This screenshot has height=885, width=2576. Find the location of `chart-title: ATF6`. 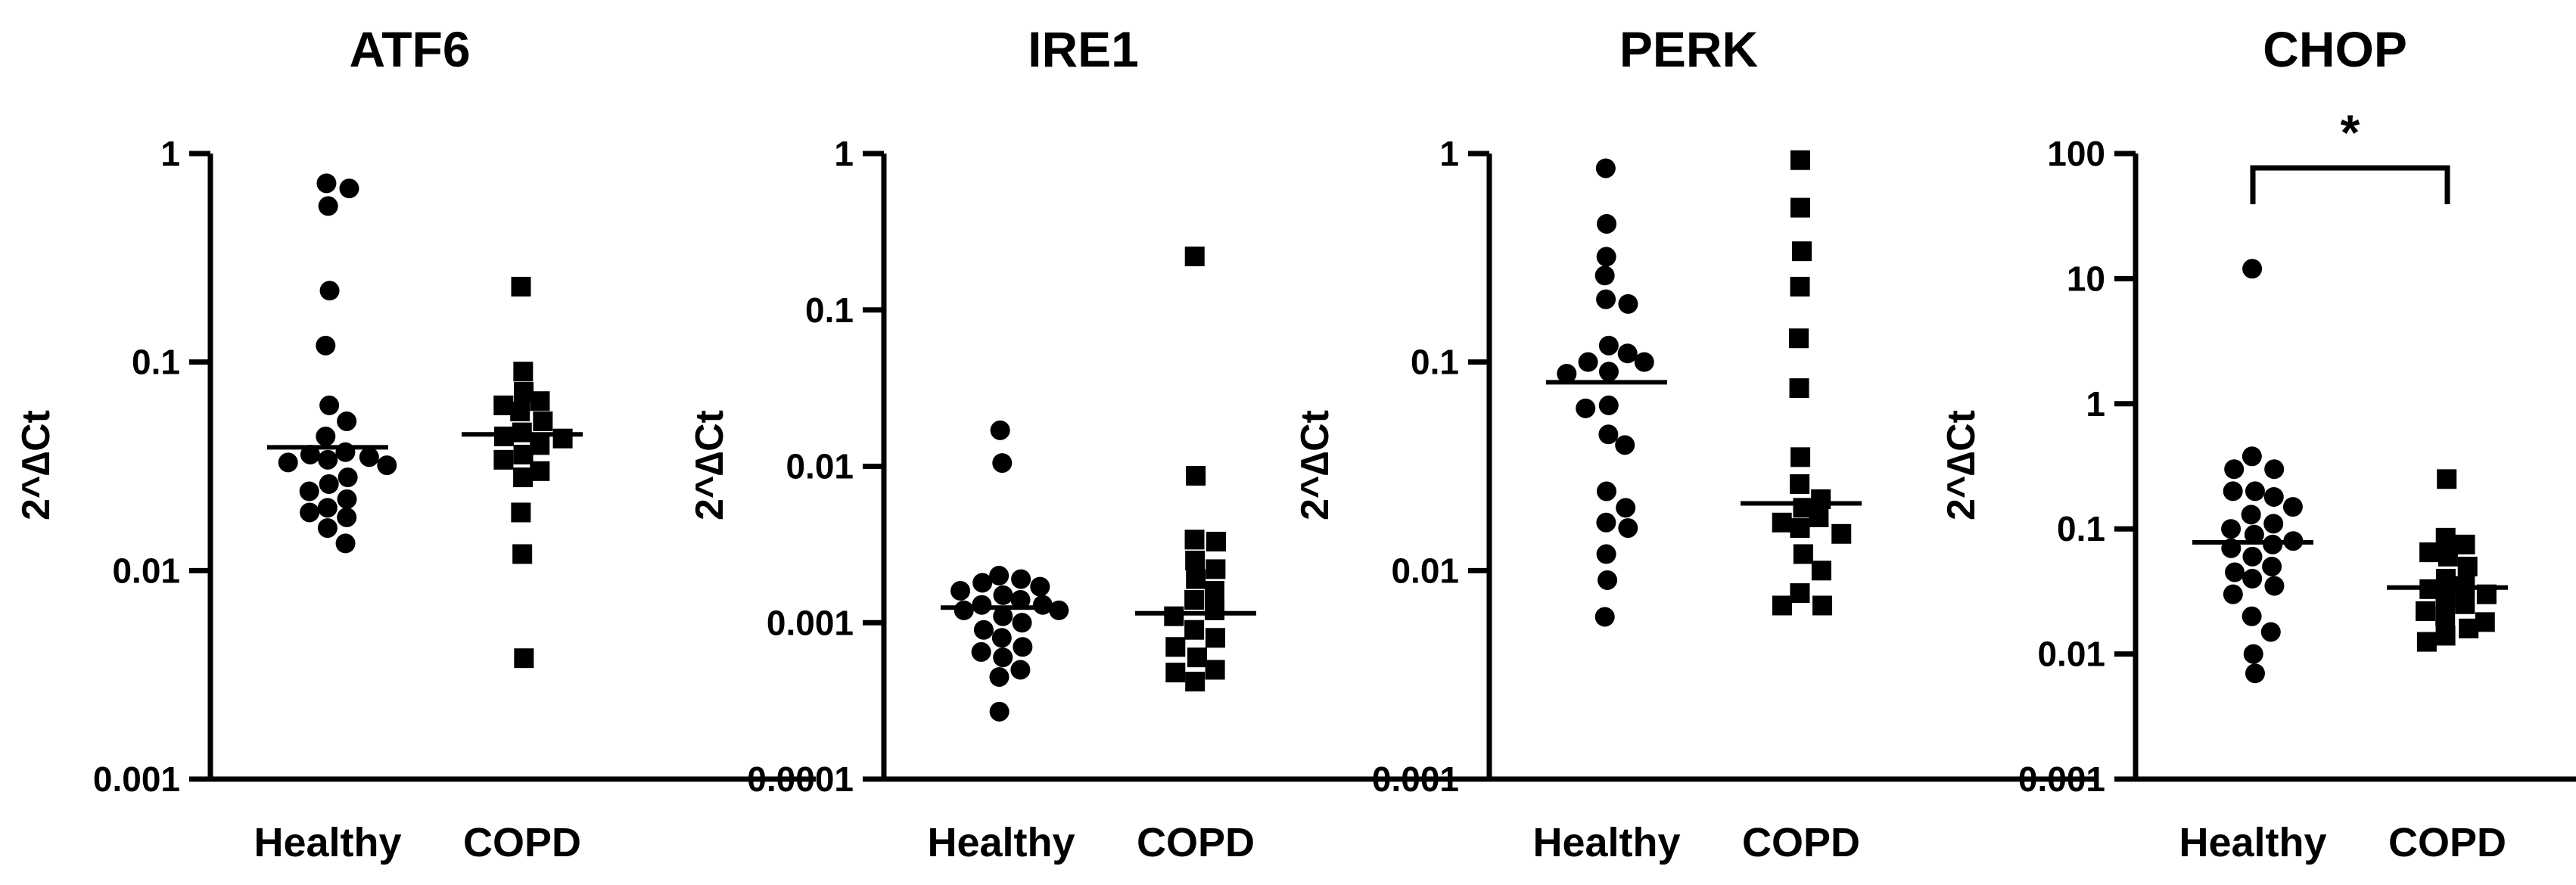

chart-title: ATF6 is located at coordinates (409, 49).